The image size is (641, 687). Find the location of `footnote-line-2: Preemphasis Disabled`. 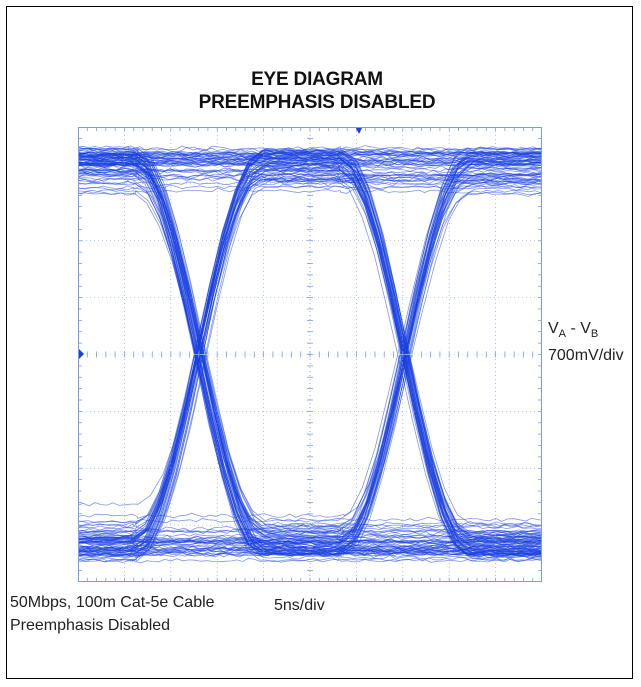

footnote-line-2: Preemphasis Disabled is located at coordinates (90, 625).